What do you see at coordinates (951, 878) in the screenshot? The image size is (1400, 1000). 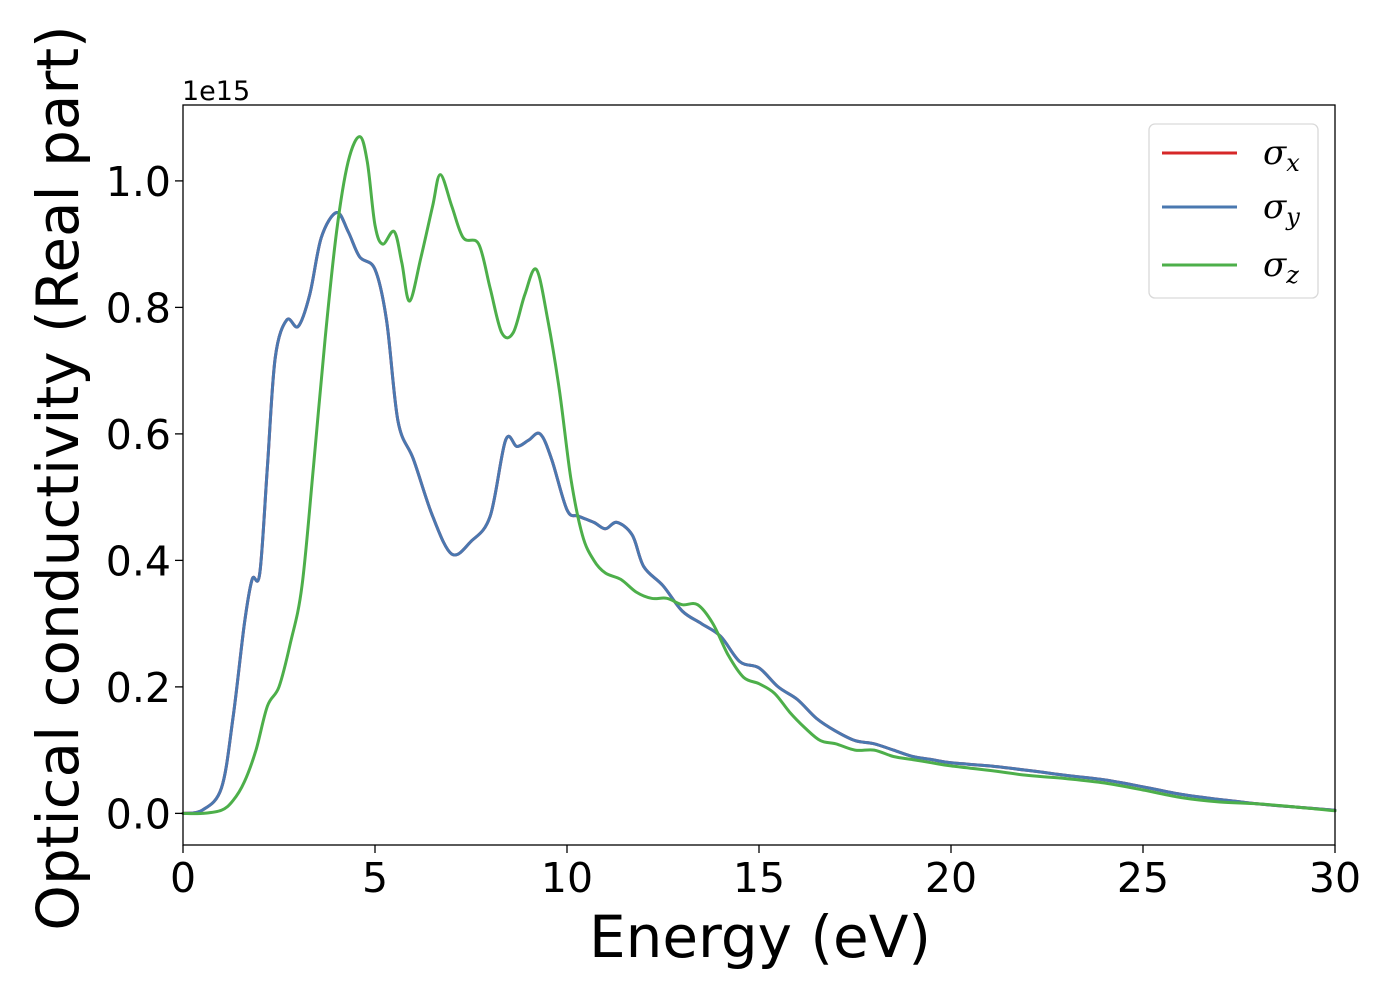 I see `x-tick-label: 20` at bounding box center [951, 878].